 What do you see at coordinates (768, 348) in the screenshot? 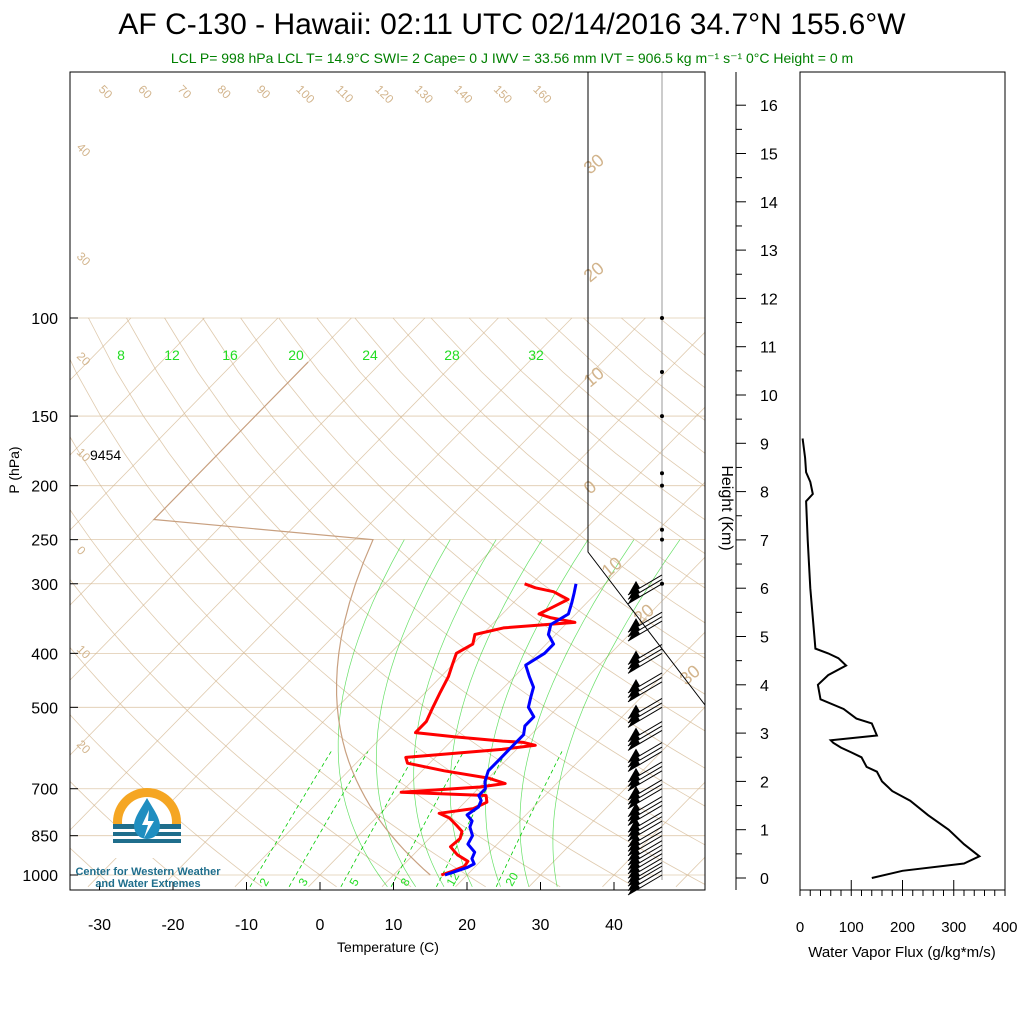
I see `height-tick-label: 11` at bounding box center [768, 348].